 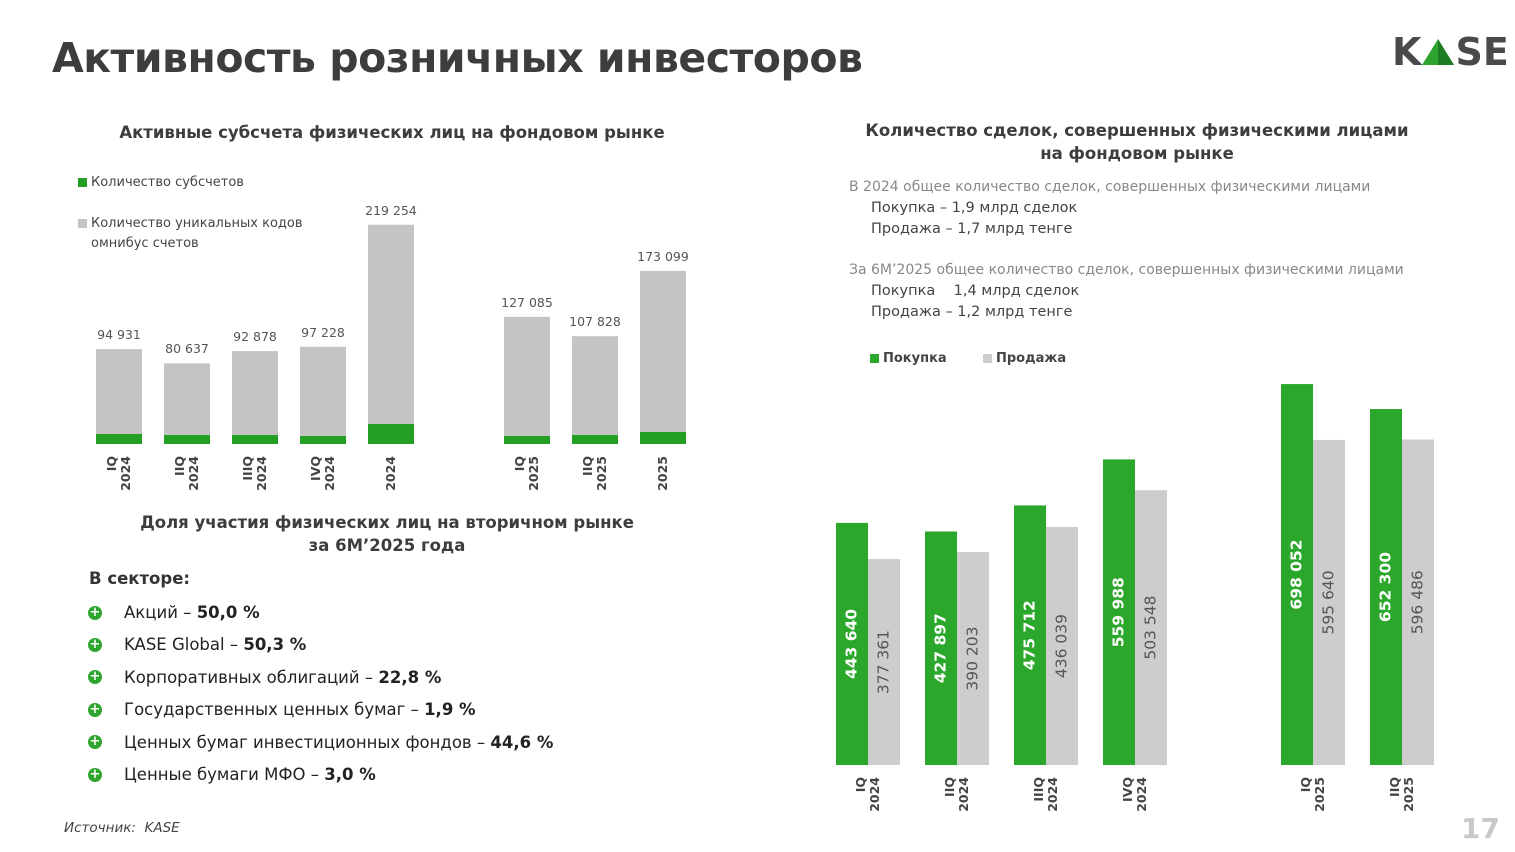 What do you see at coordinates (119, 335) in the screenshot?
I see `value-label: 94 931` at bounding box center [119, 335].